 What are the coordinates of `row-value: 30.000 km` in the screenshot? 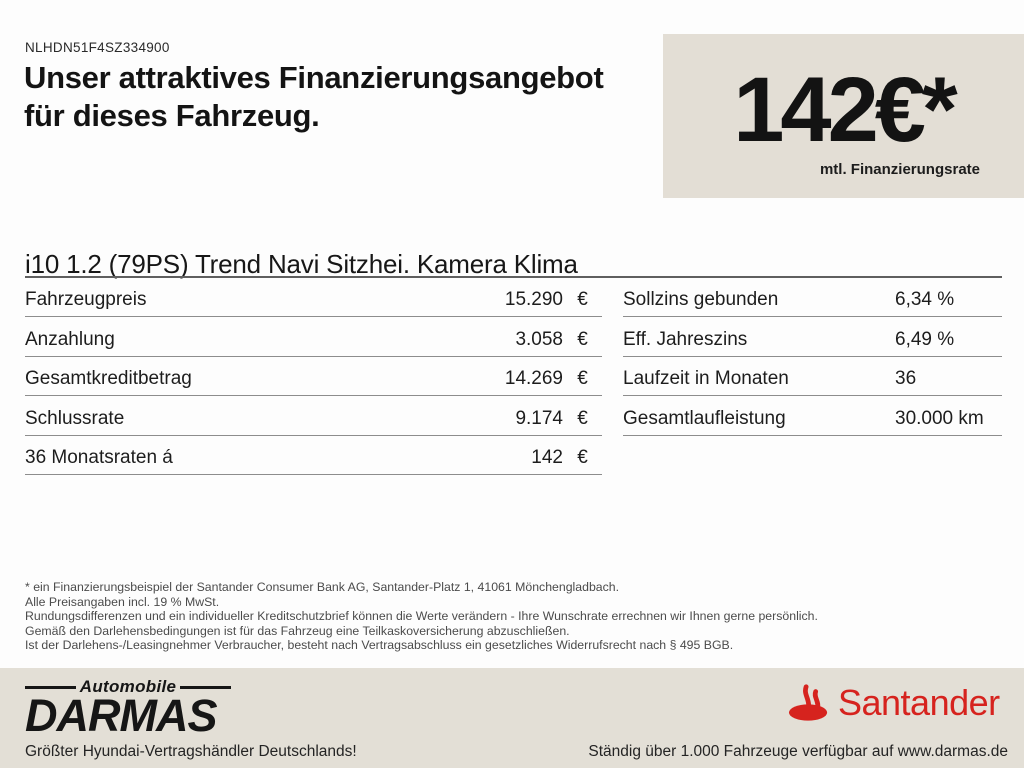 It's located at (939, 418).